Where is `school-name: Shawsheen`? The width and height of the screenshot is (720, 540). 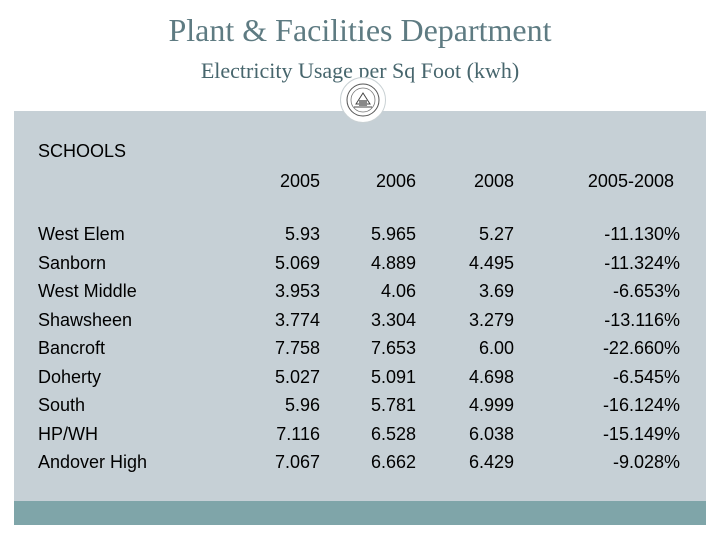 school-name: Shawsheen is located at coordinates (85, 319).